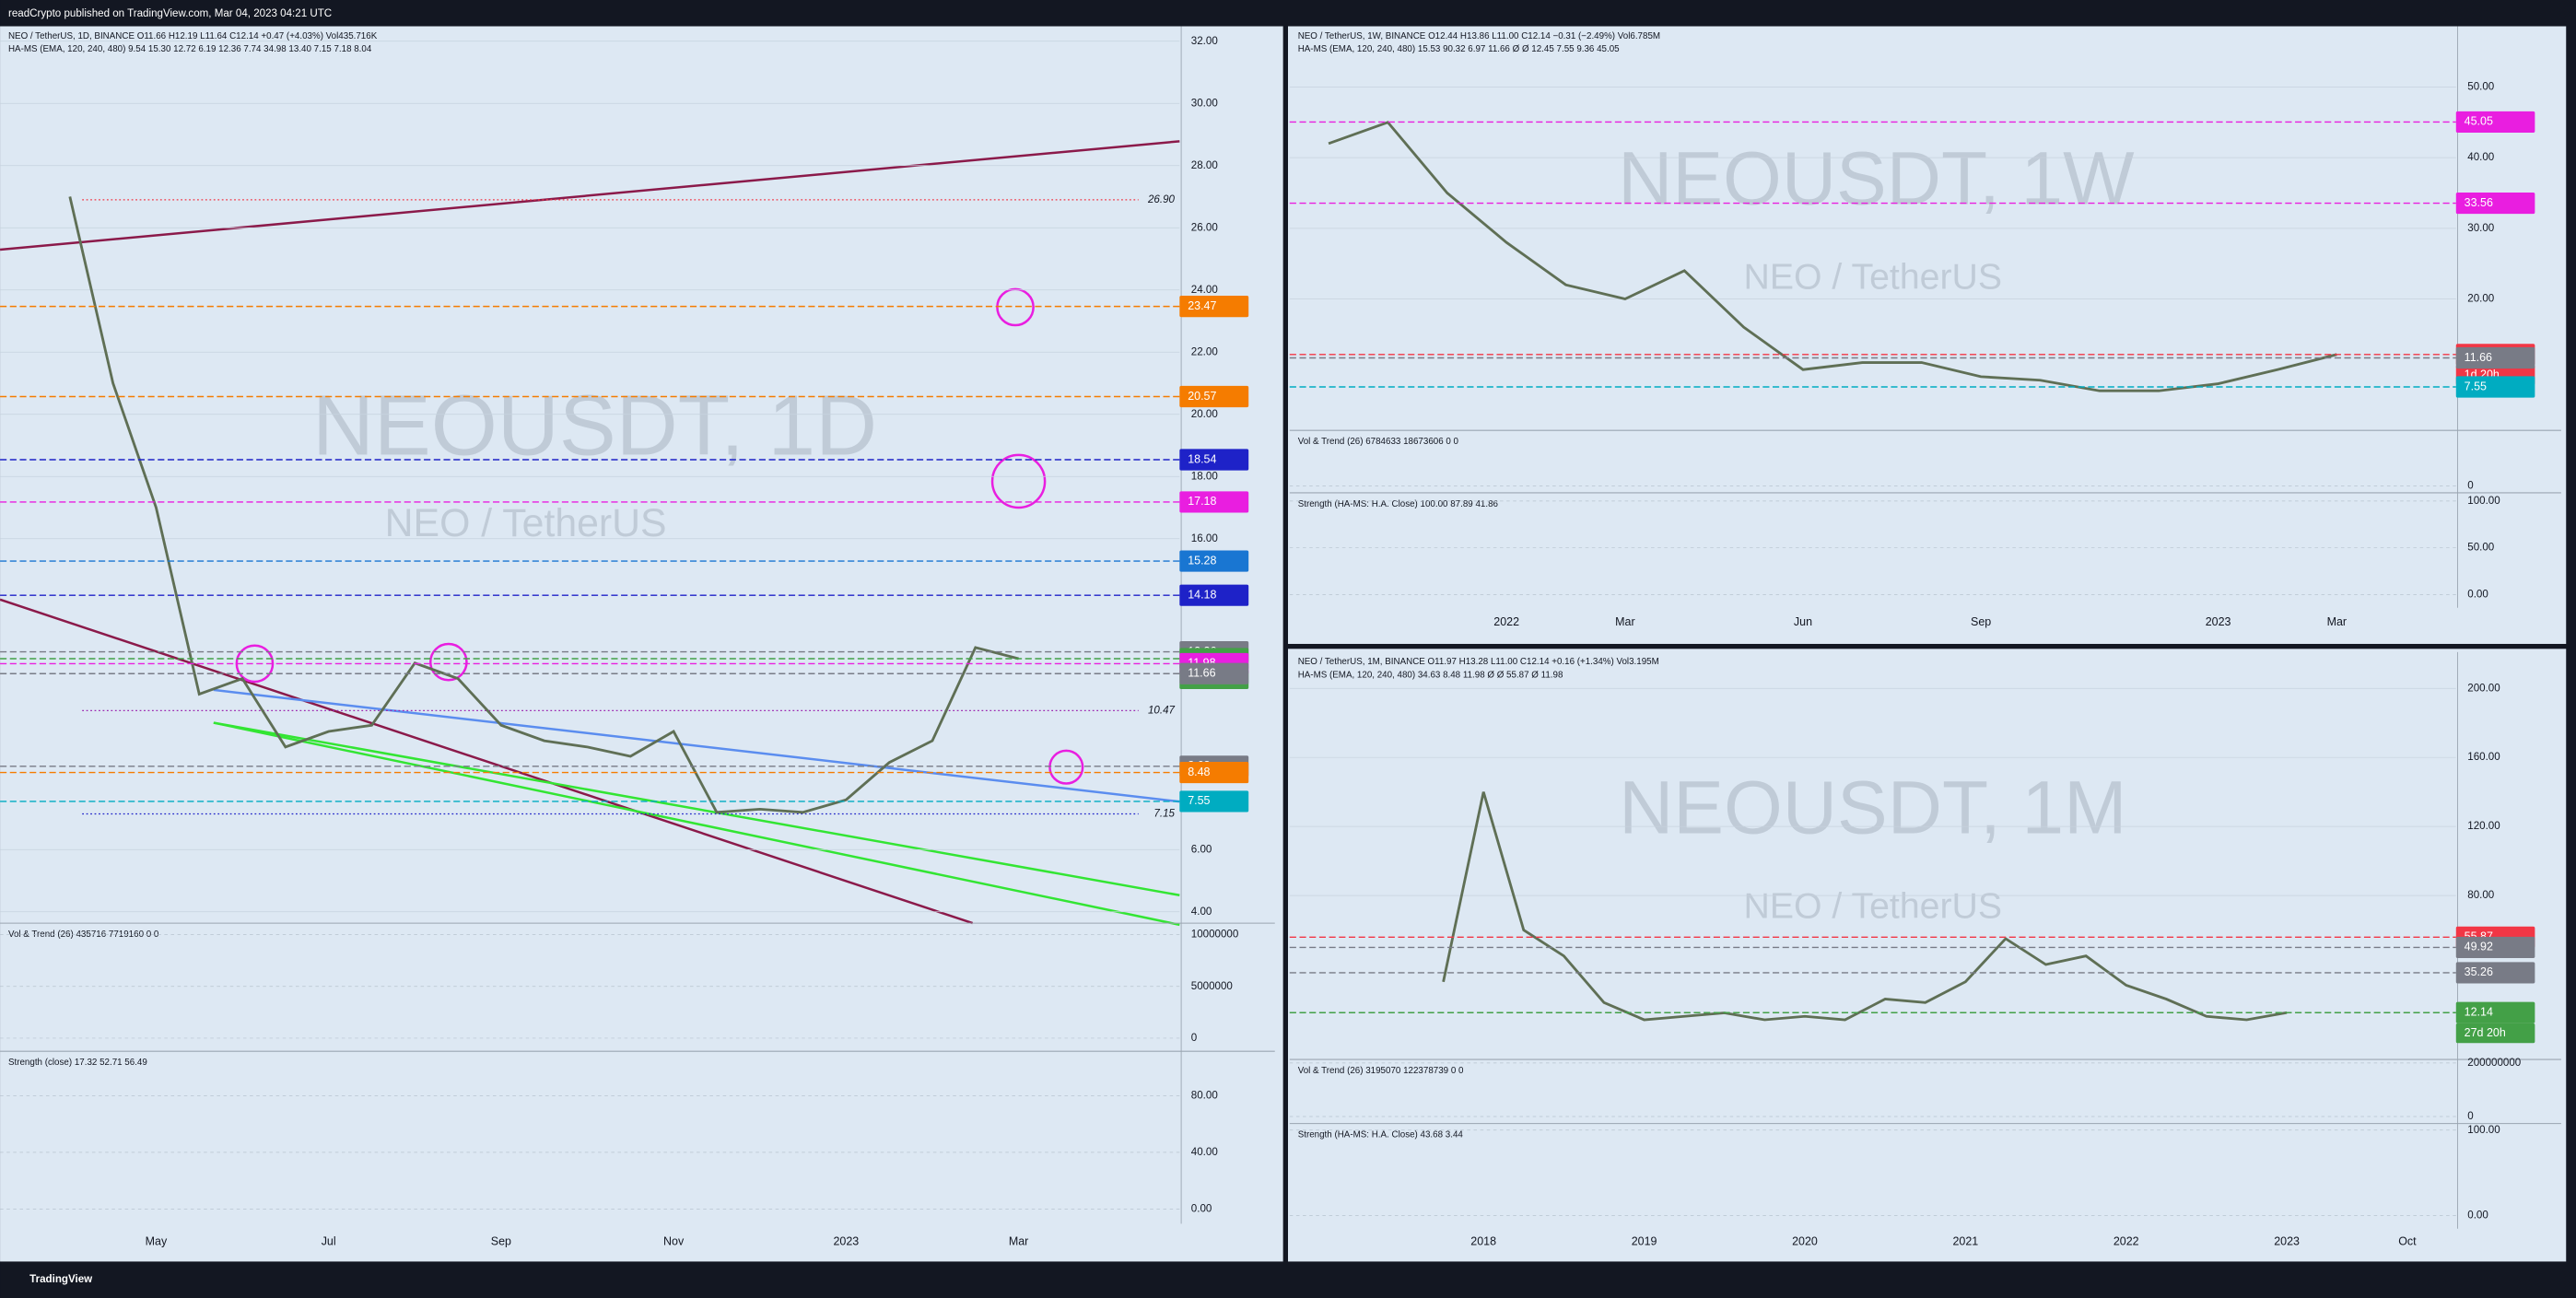 The width and height of the screenshot is (2576, 1298). Describe the element at coordinates (1803, 621) in the screenshot. I see `x-tick-label: Jun` at that location.